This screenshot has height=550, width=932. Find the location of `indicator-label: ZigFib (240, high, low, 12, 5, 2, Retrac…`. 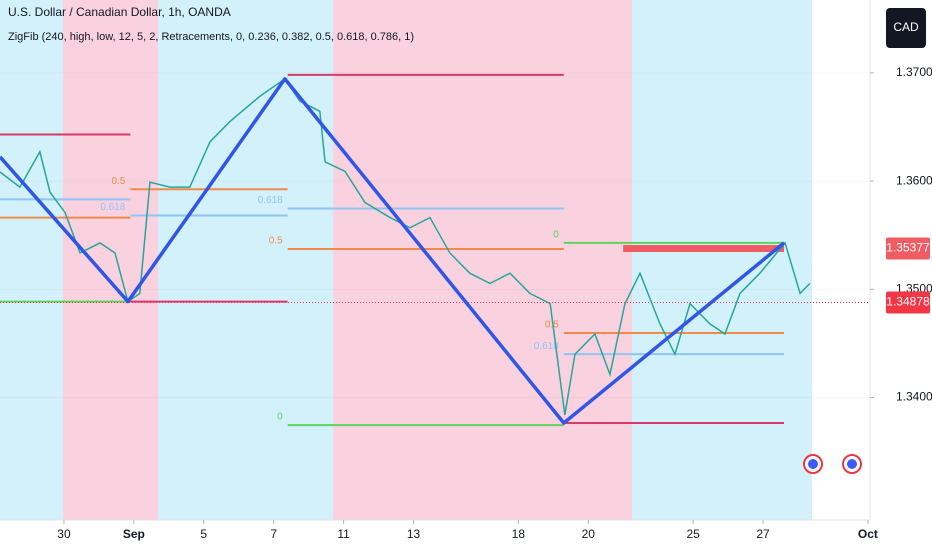

indicator-label: ZigFib (240, high, low, 12, 5, 2, Retrac… is located at coordinates (211, 37).